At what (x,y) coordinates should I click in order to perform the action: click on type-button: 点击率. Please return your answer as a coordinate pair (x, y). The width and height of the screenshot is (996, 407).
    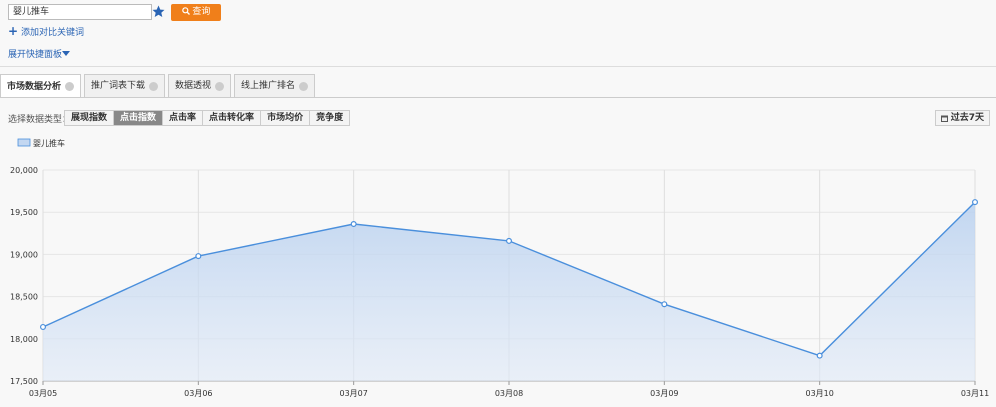
    Looking at the image, I should click on (183, 118).